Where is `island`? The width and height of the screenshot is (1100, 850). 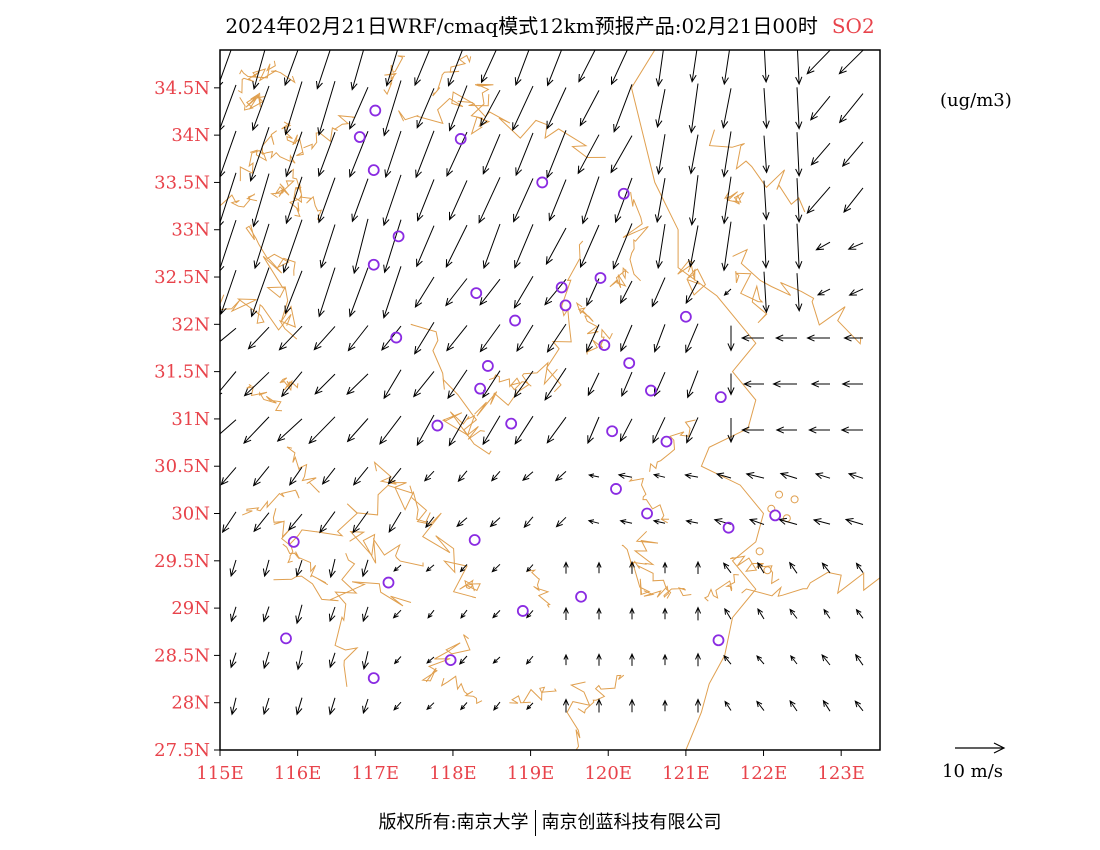
island is located at coordinates (759, 551).